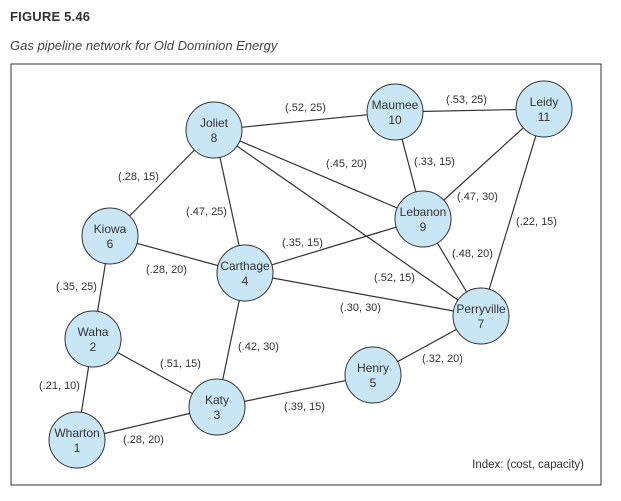  Describe the element at coordinates (528, 465) in the screenshot. I see `index-legend: Index: (cost, capacity)` at that location.